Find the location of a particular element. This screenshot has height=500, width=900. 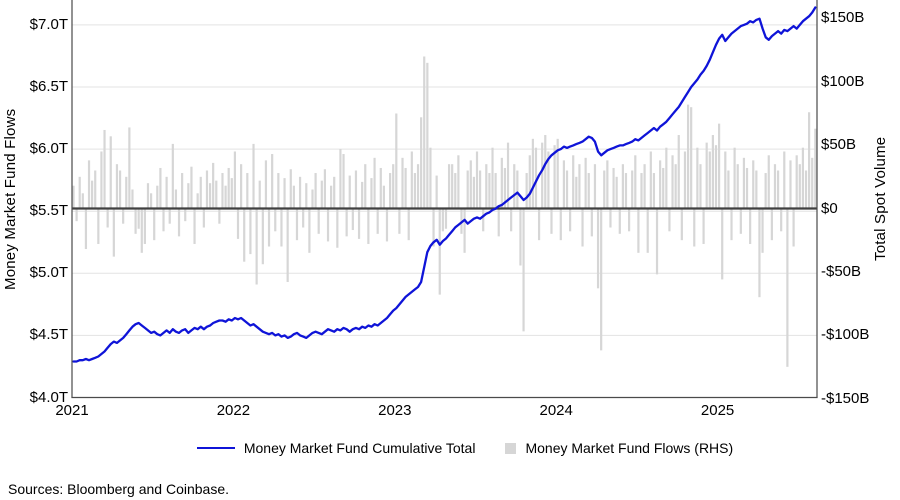

left-axis-tick-label: $6.5T is located at coordinates (48, 86).